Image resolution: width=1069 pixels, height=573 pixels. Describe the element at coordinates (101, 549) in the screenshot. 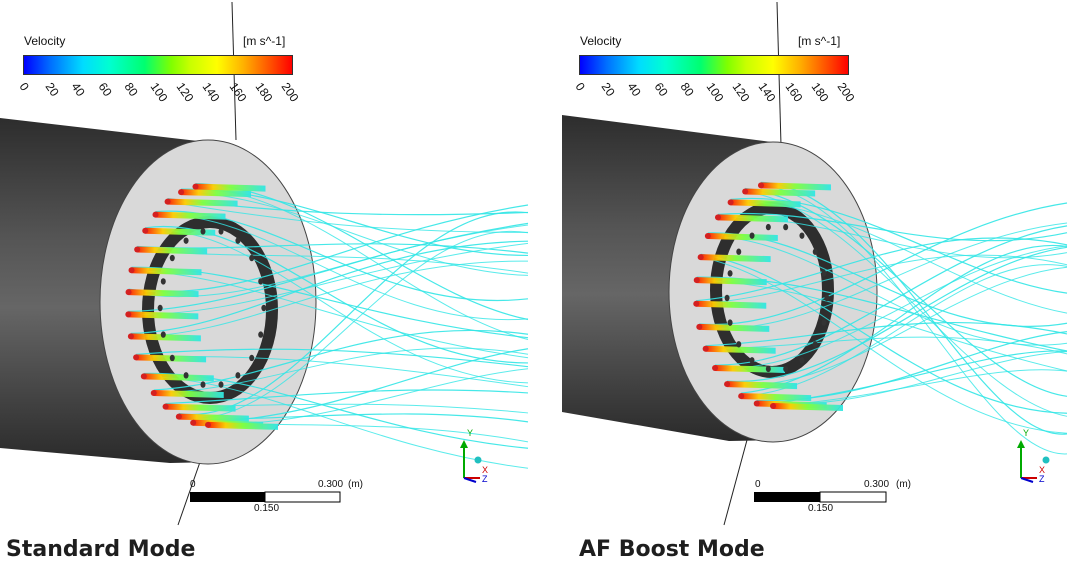

I see `caption: Standard Mode` at that location.